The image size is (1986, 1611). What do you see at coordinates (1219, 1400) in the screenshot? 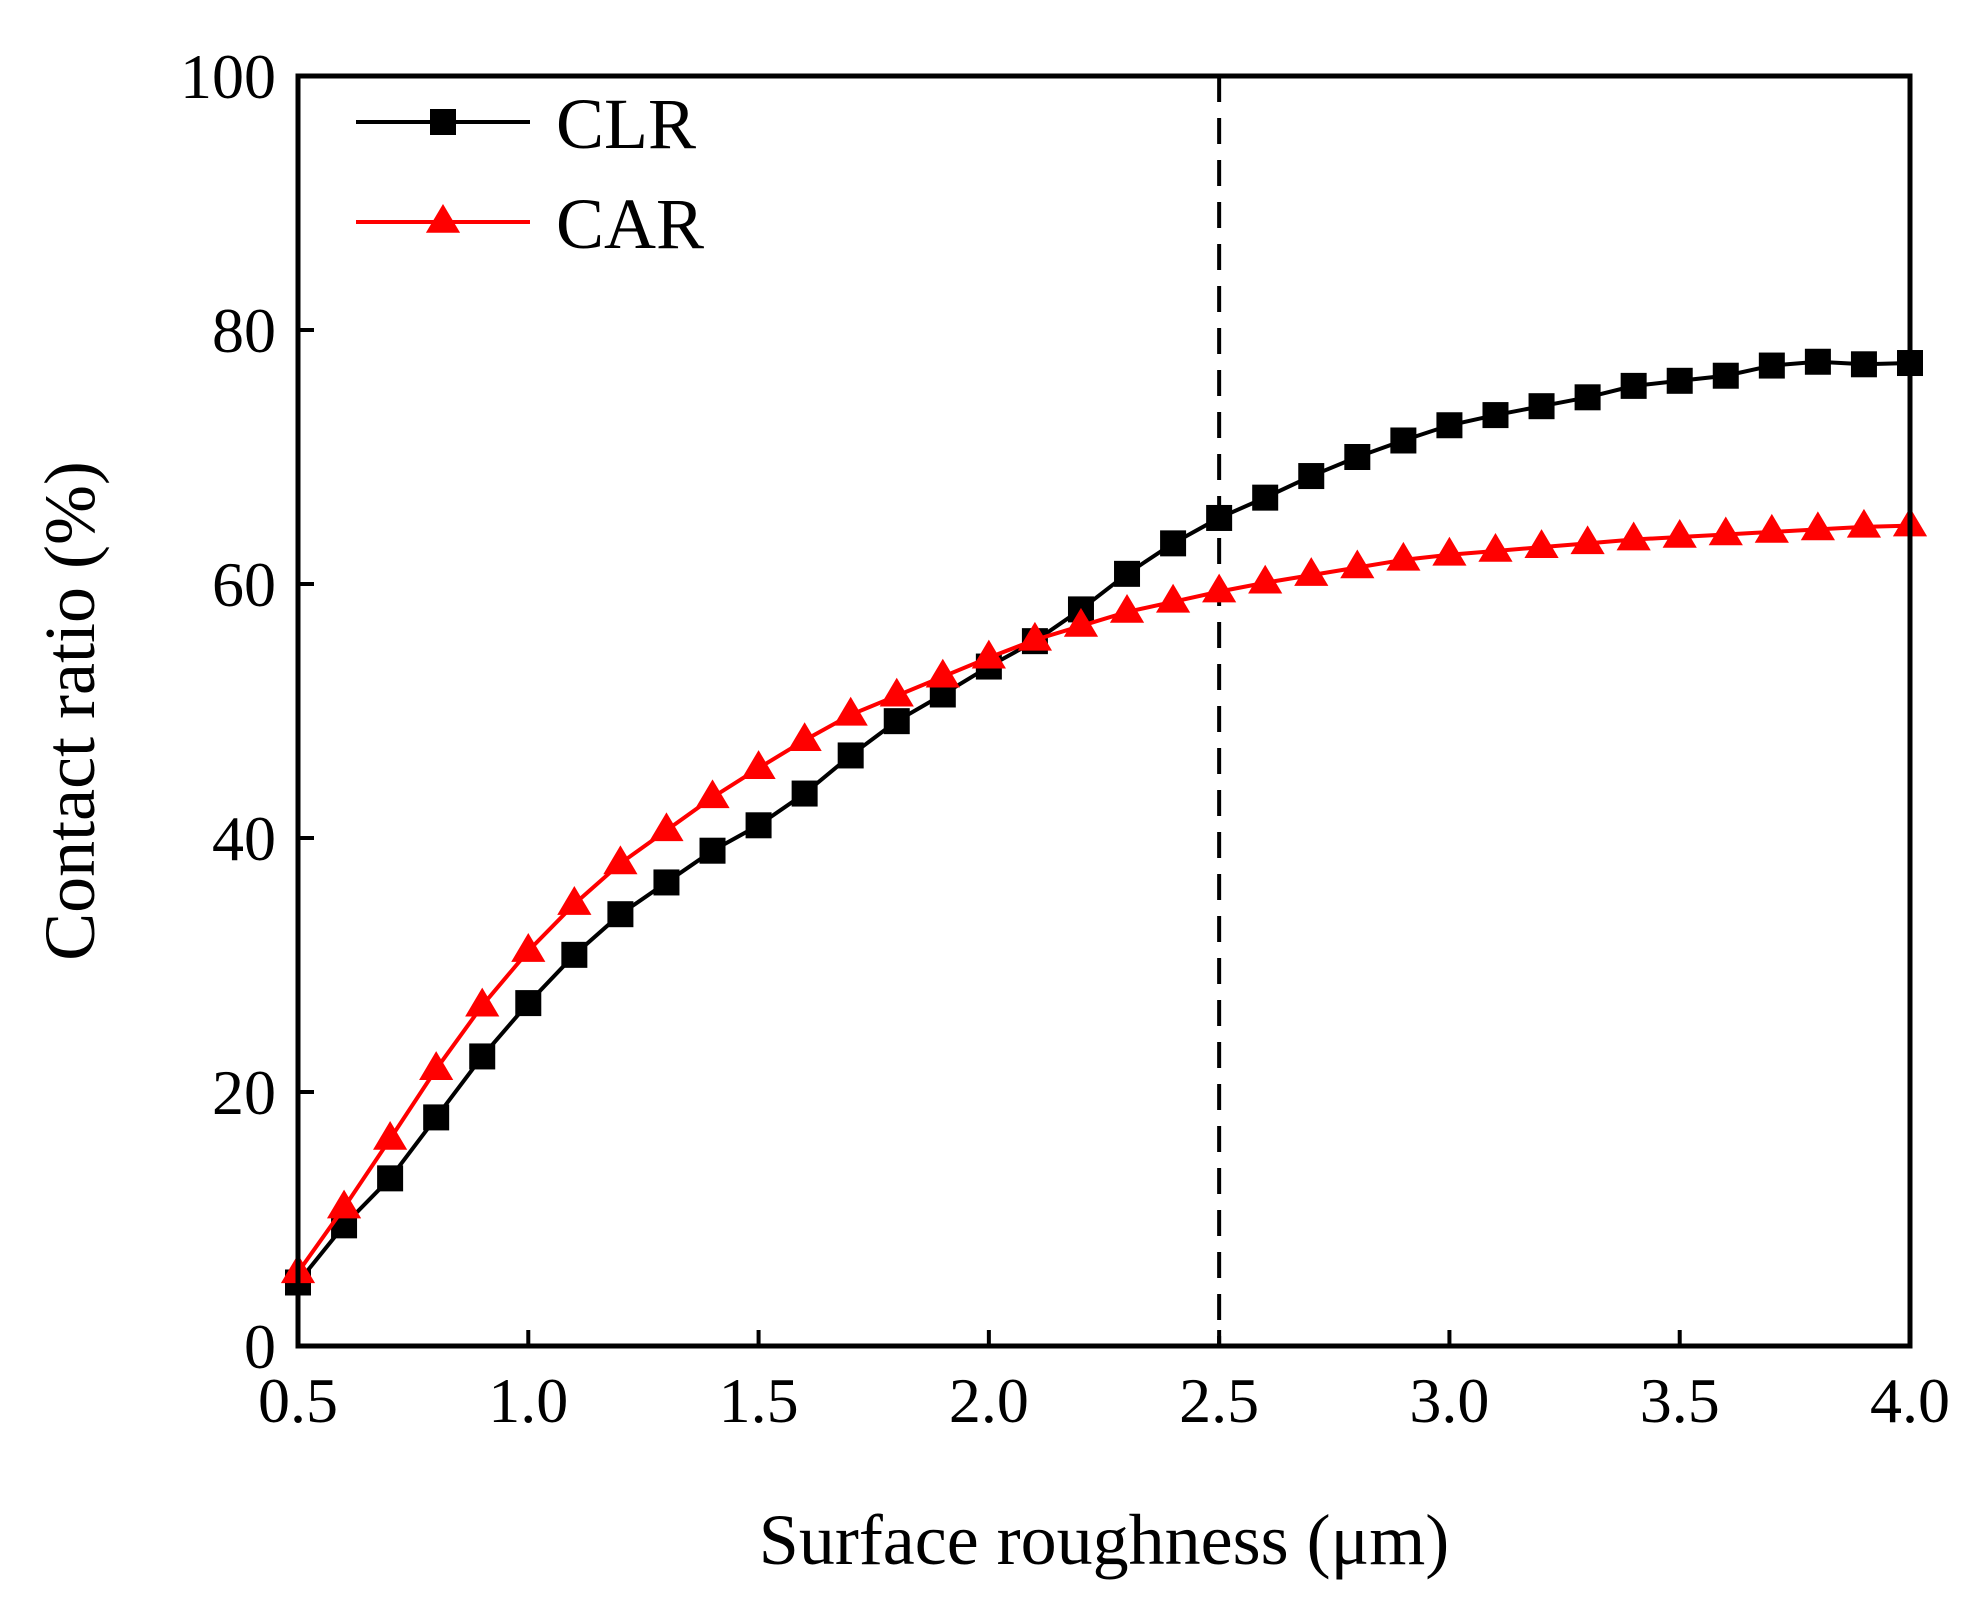
I see `x-tick-label: 2.5` at bounding box center [1219, 1400].